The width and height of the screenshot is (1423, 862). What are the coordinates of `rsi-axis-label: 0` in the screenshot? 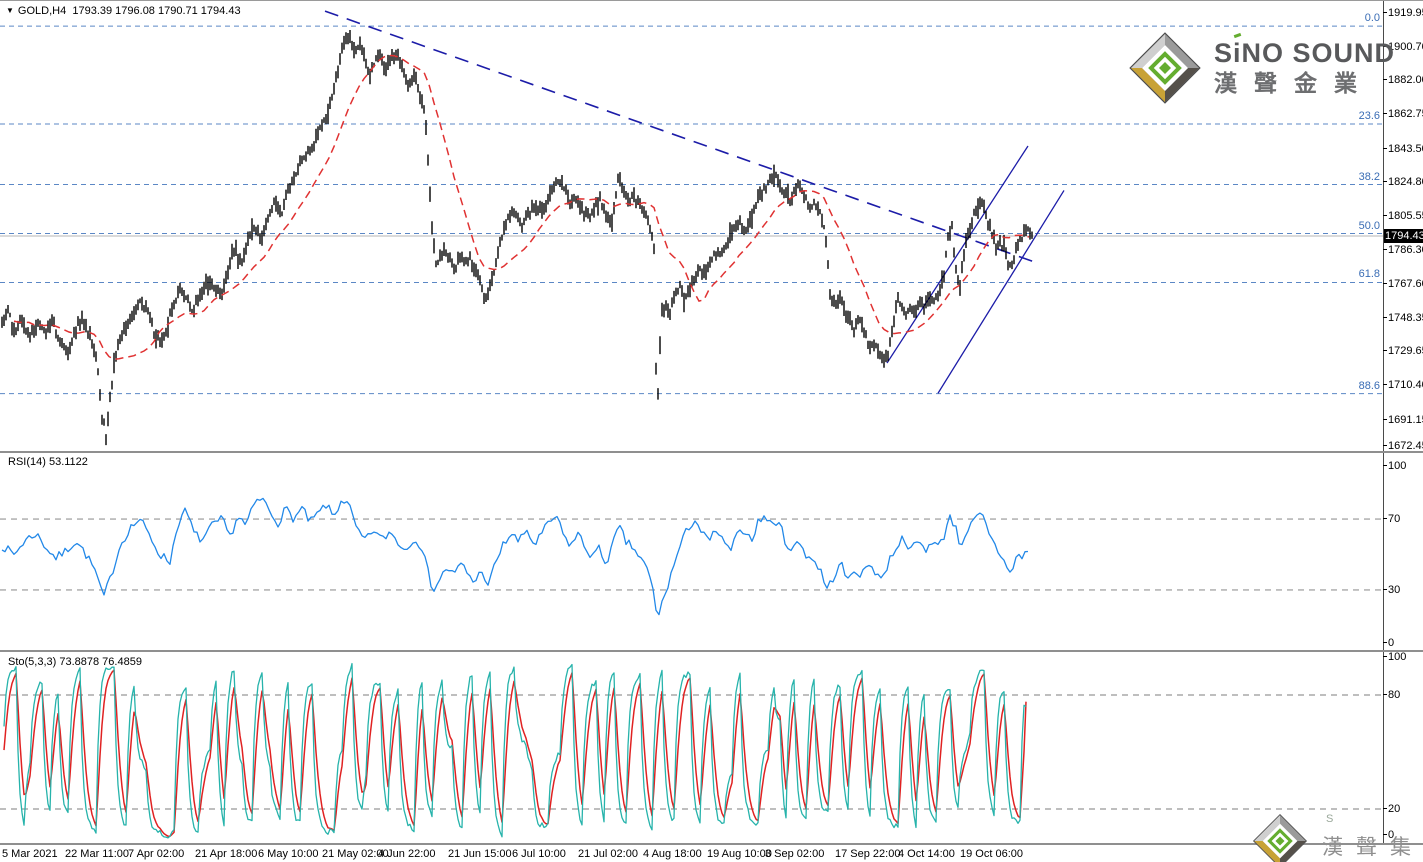 It's located at (1388, 643).